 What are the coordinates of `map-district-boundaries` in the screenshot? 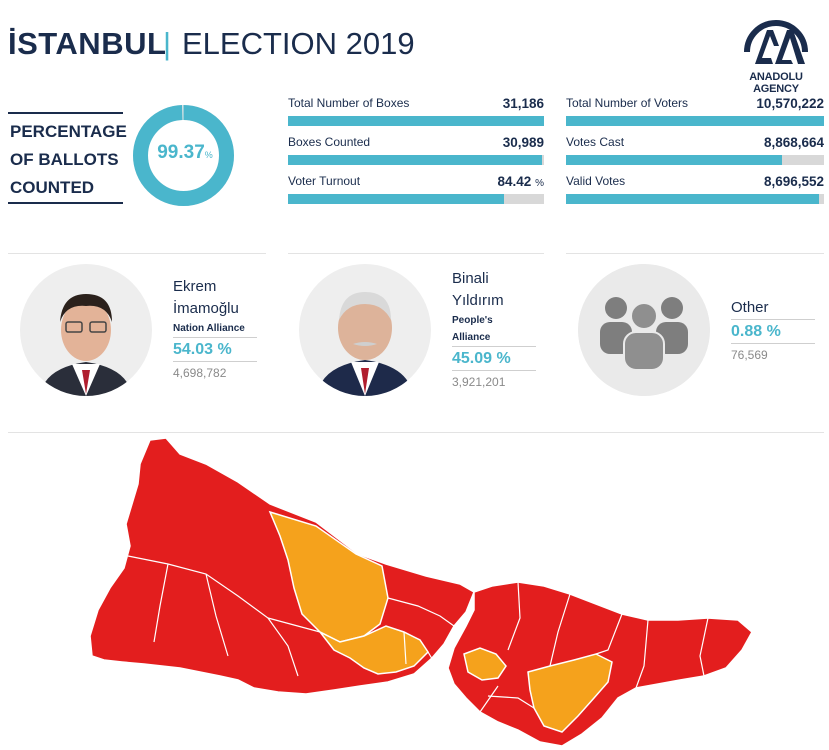 It's located at (418, 634).